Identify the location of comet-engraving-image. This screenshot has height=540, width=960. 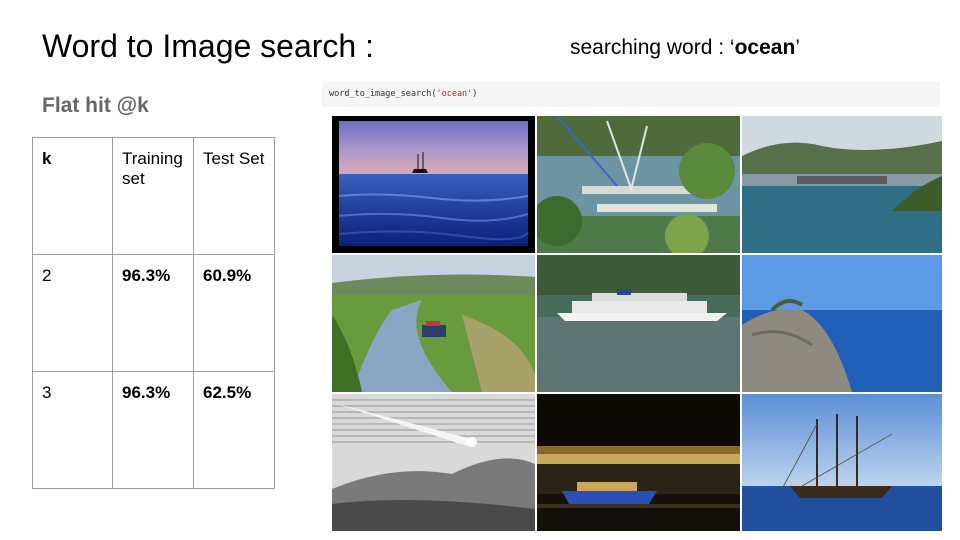
(433, 462).